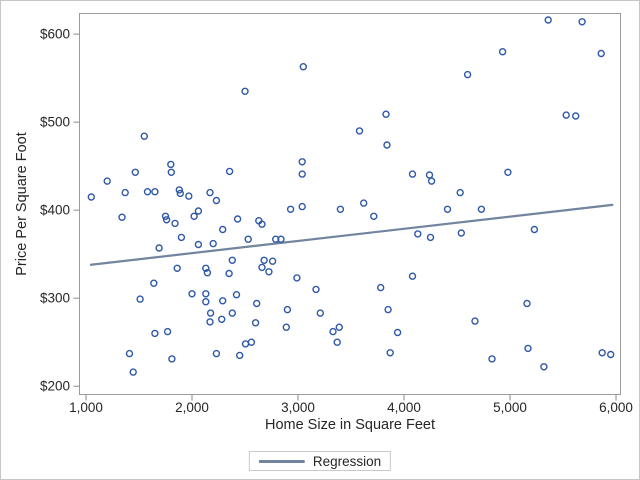  Describe the element at coordinates (347, 461) in the screenshot. I see `legend-label: Regression` at that location.